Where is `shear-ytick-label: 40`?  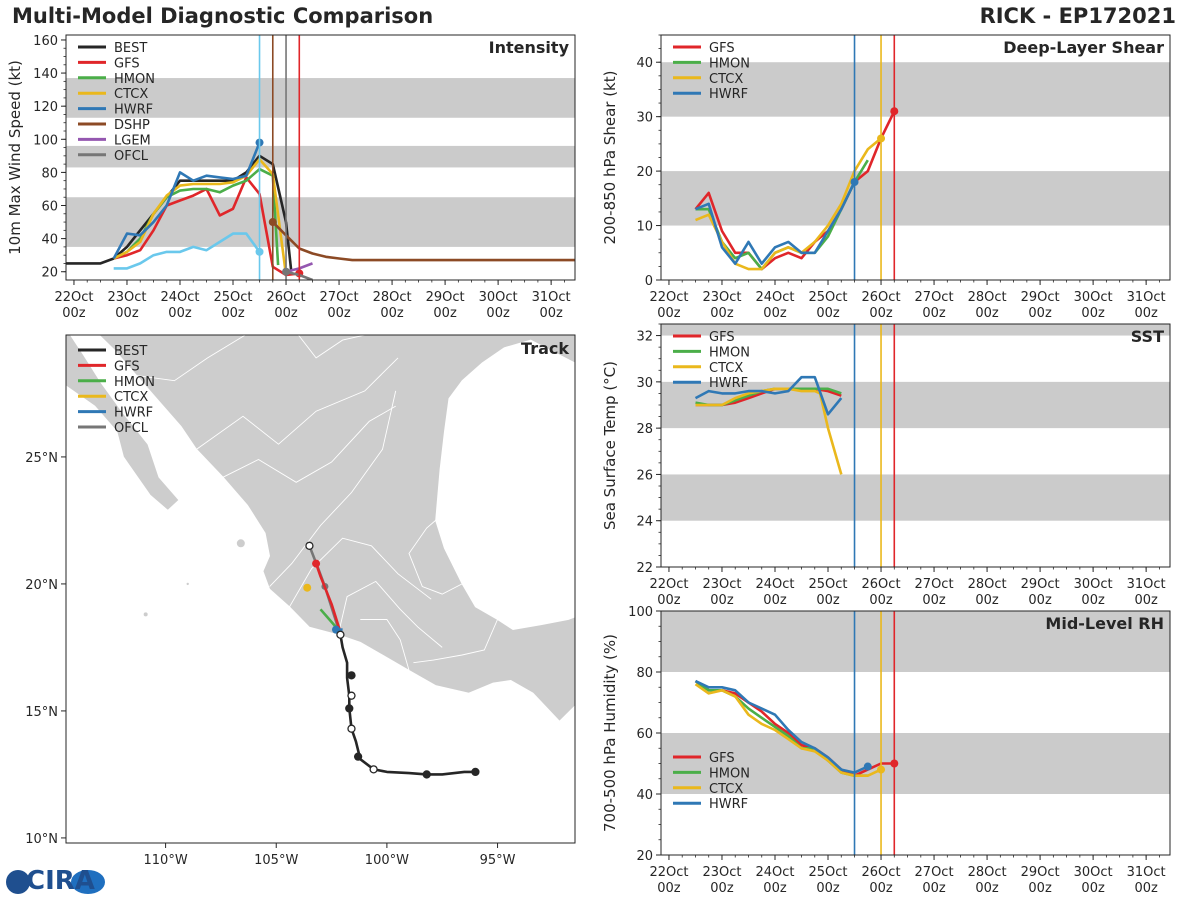
shear-ytick-label: 40 is located at coordinates (644, 63).